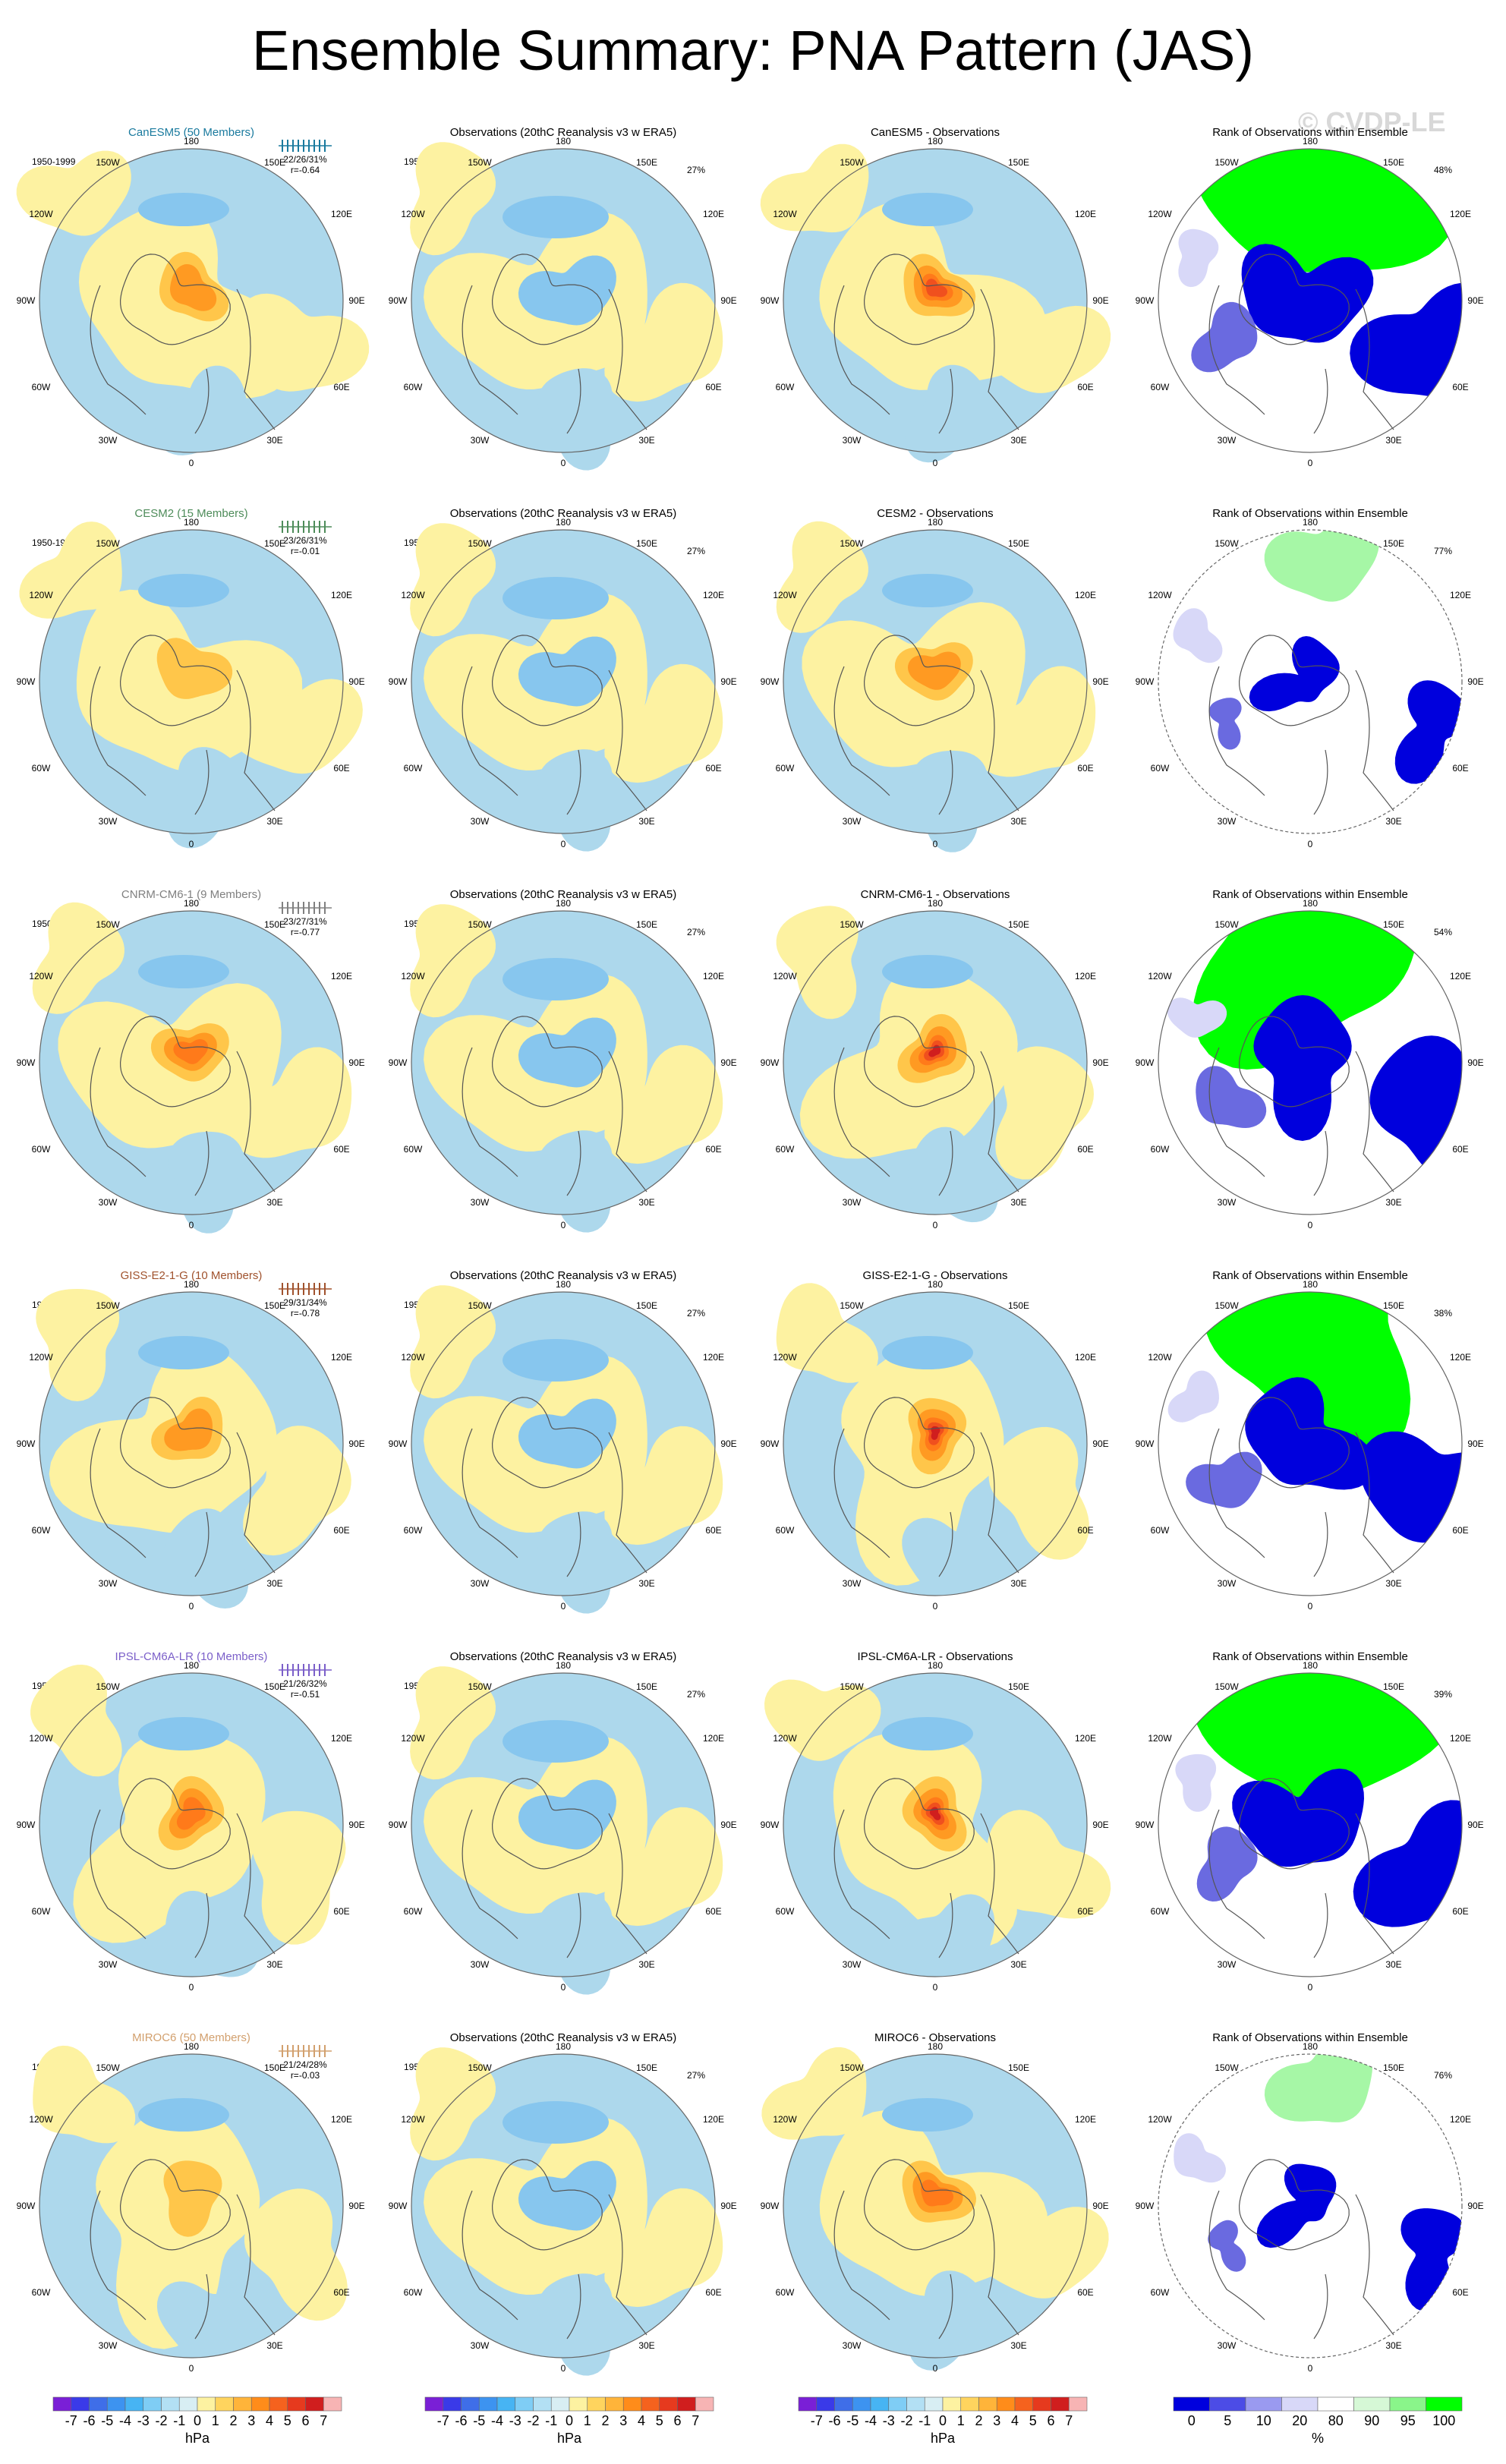 This screenshot has width=1506, height=2464. What do you see at coordinates (935, 903) in the screenshot?
I see `longitude-label: 180` at bounding box center [935, 903].